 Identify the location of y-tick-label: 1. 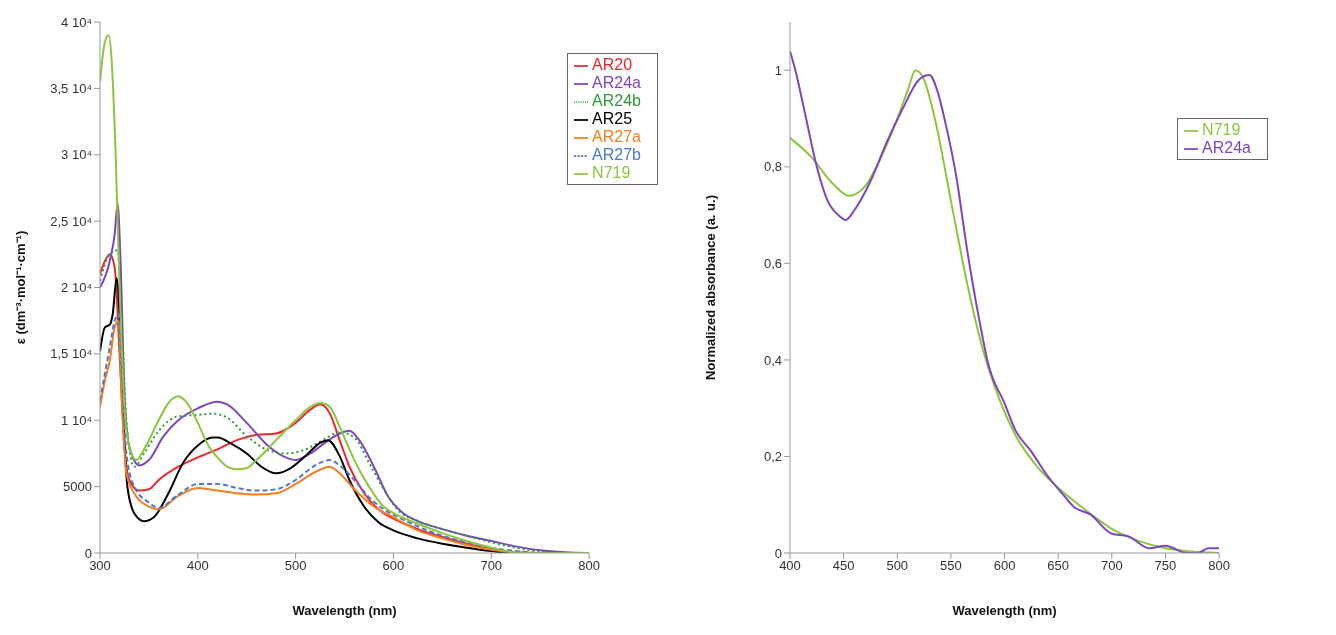
(778, 70).